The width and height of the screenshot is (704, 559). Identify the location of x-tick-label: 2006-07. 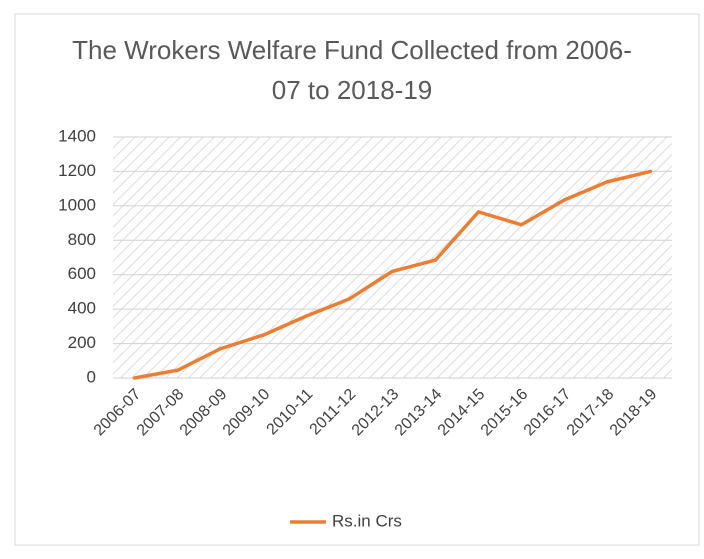
(118, 413).